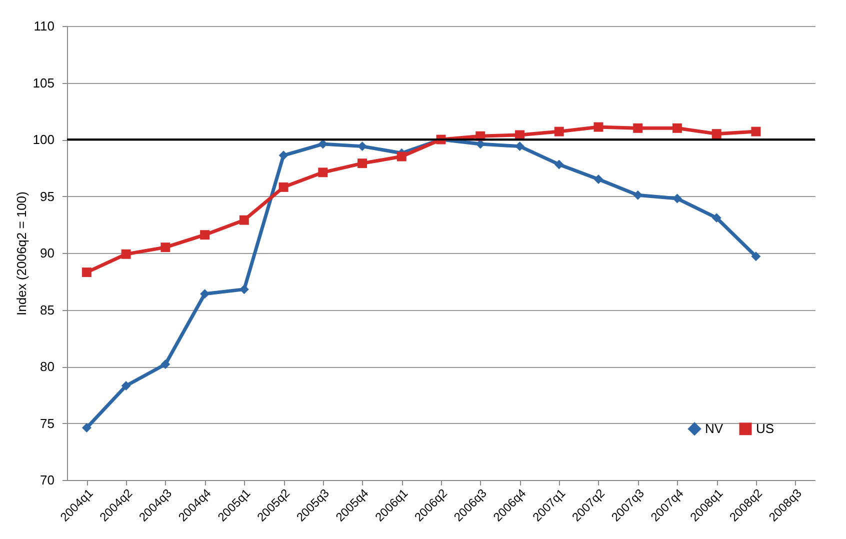  I want to click on y-tick-label: 85, so click(47, 310).